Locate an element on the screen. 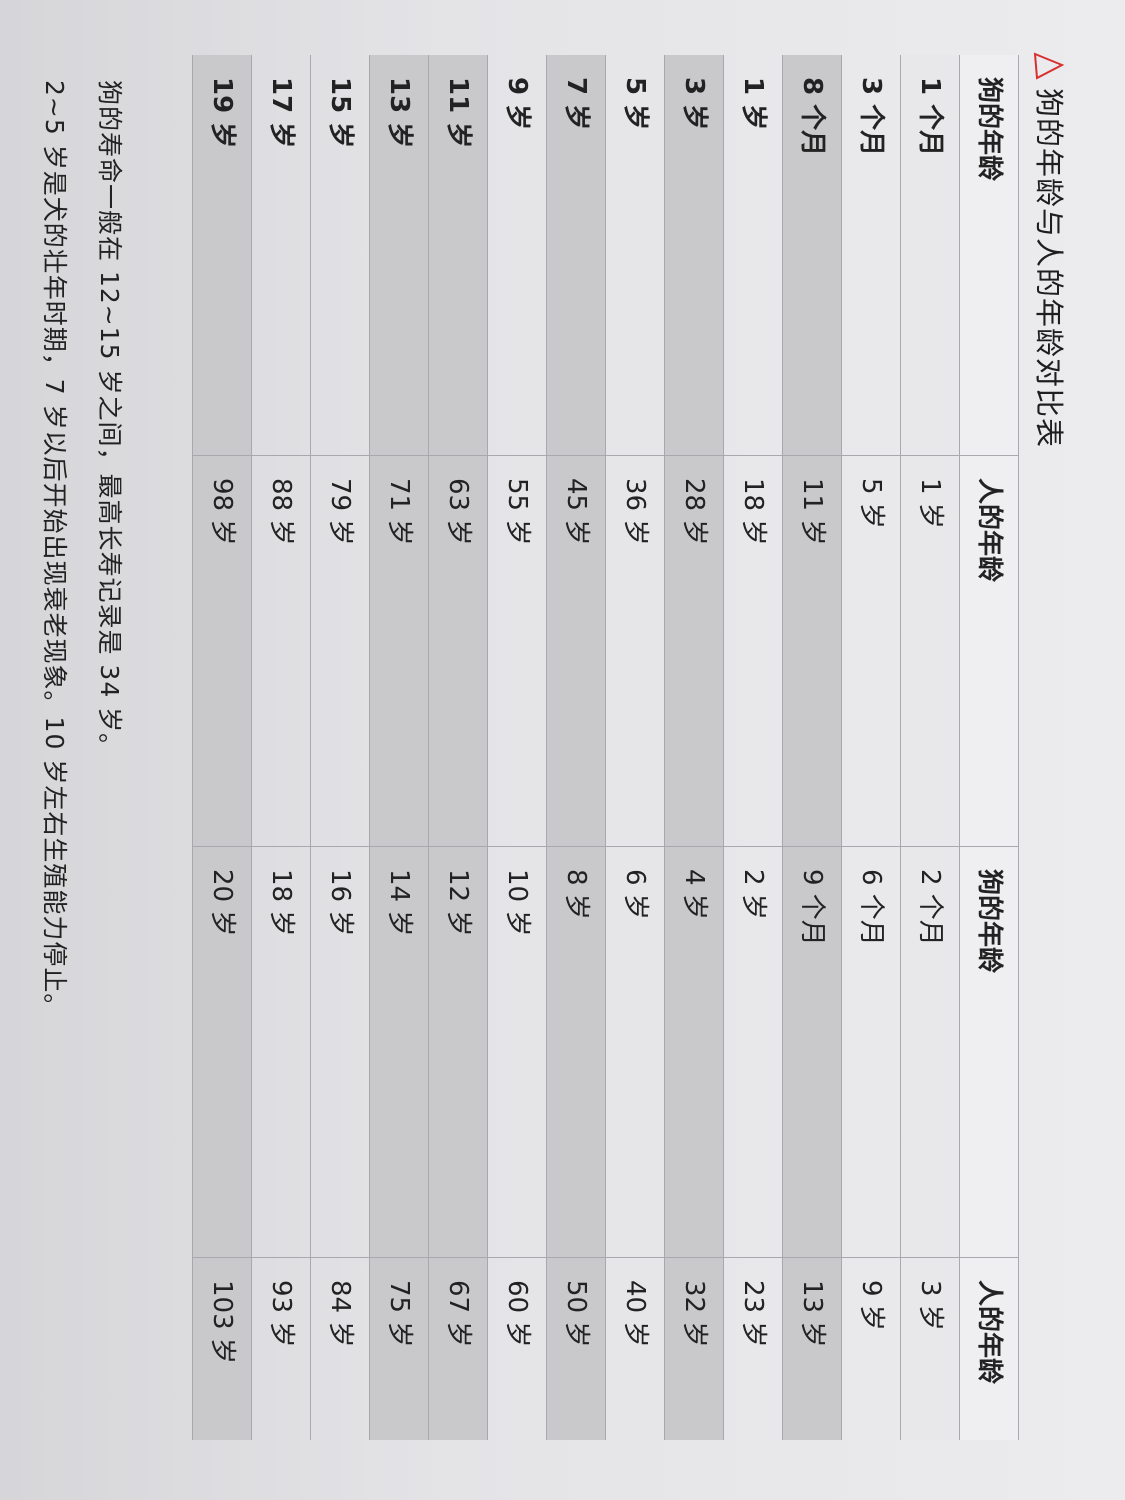 This screenshot has height=1500, width=1125. human-age-cell: 28 岁 is located at coordinates (694, 651).